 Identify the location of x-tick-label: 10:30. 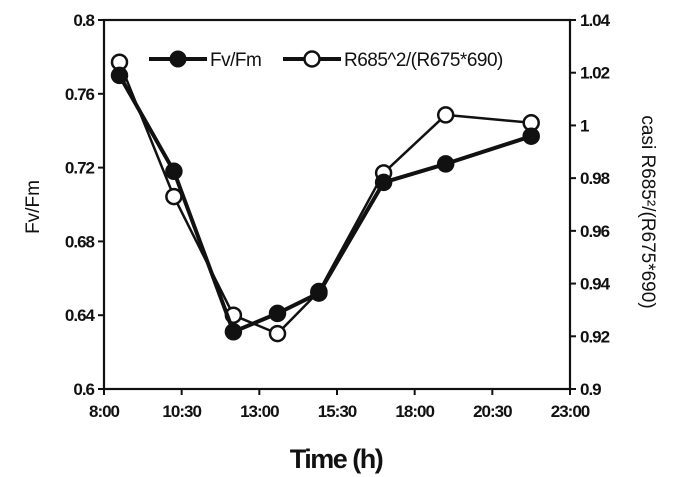
(181, 411).